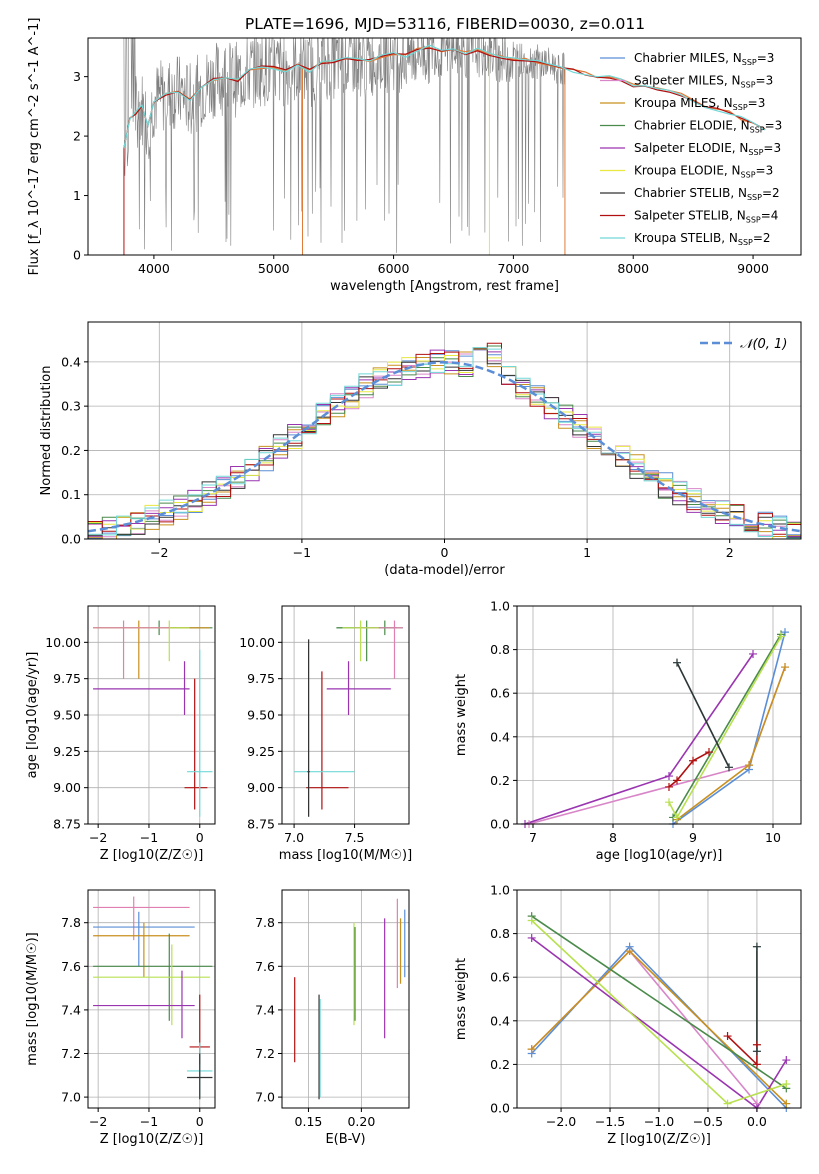 Image resolution: width=819 pixels, height=1174 pixels. What do you see at coordinates (444, 570) in the screenshot?
I see `x-axis-label: (data-model)/error` at bounding box center [444, 570].